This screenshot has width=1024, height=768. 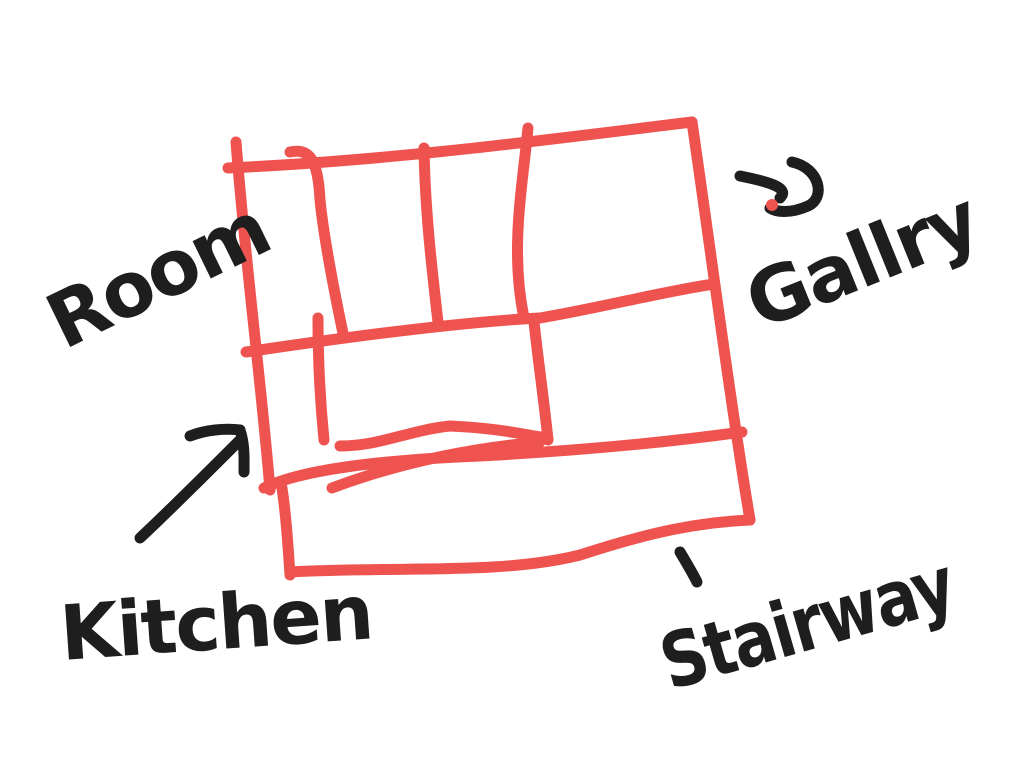 I want to click on label-kitchen: Kitchen, so click(x=216, y=622).